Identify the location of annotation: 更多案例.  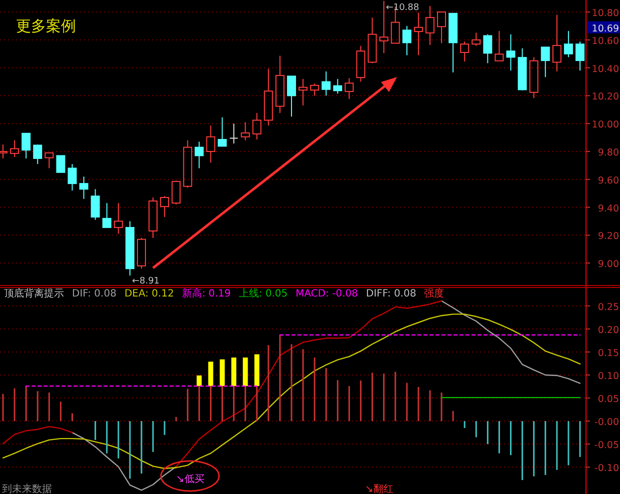
(46, 26).